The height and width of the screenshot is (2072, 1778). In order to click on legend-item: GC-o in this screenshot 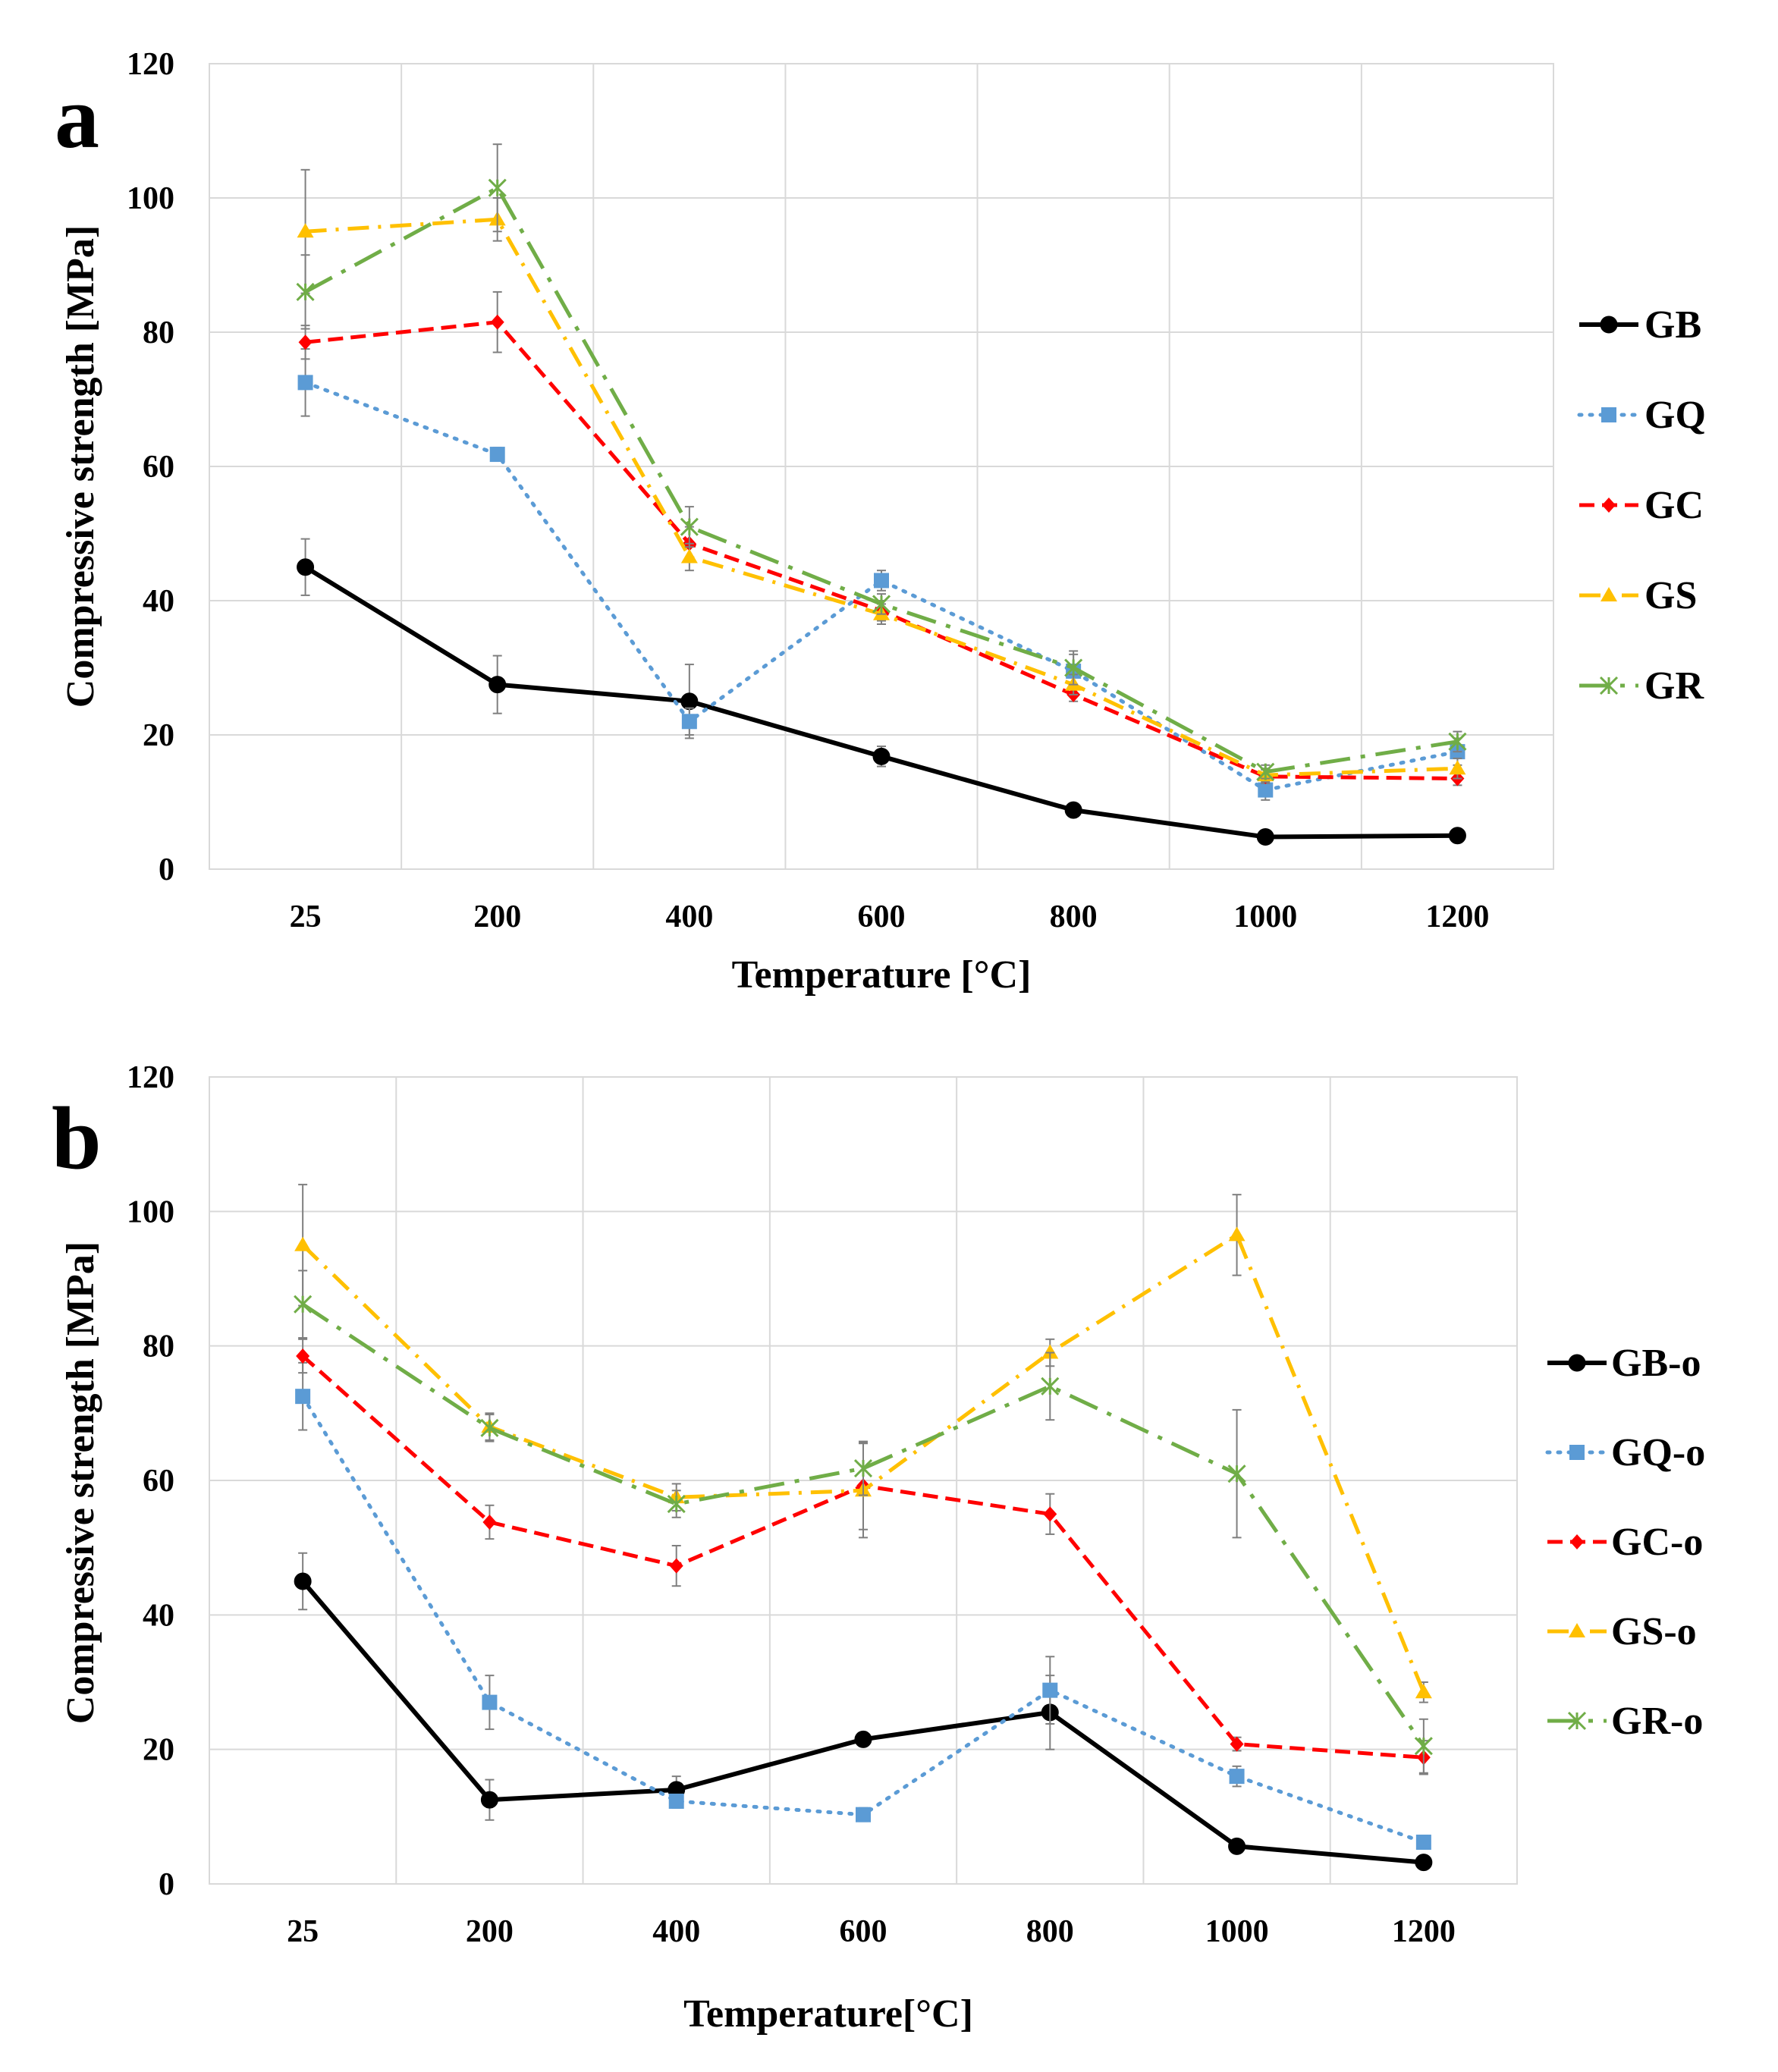, I will do `click(1625, 1542)`.